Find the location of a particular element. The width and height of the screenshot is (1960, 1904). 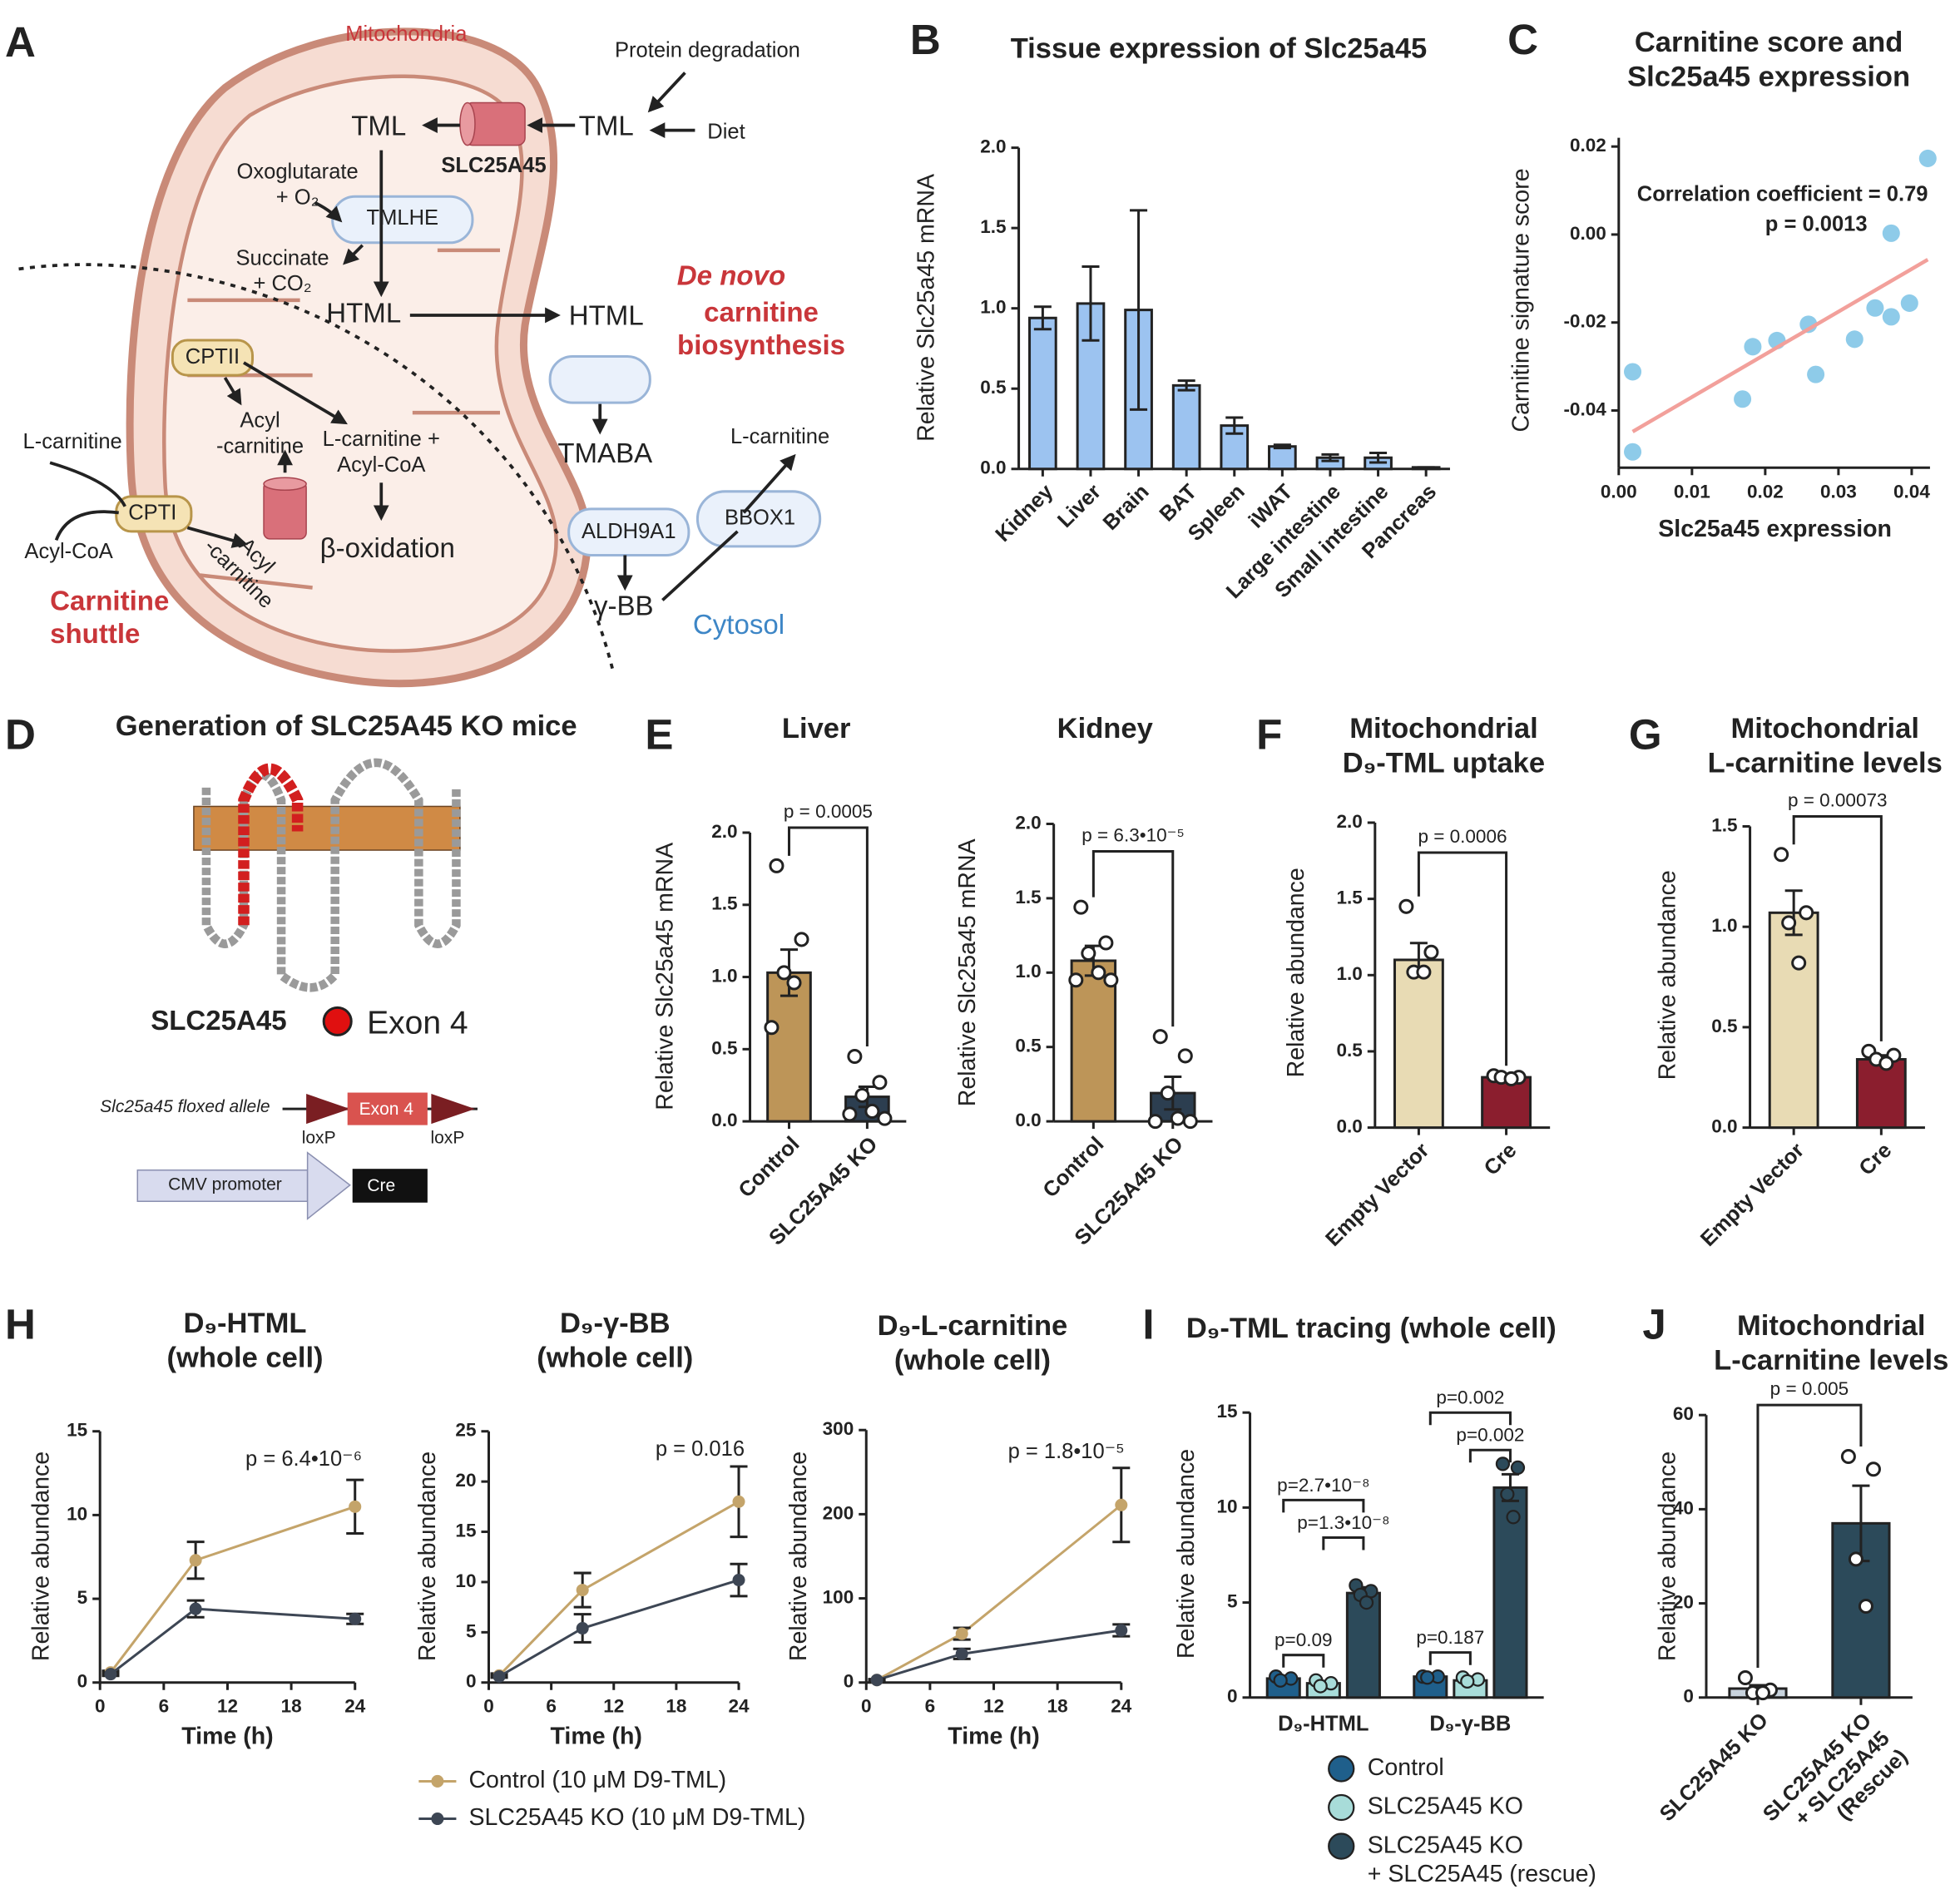

chart-title: Mitochondrial L-carnitine levels is located at coordinates (1831, 1343).